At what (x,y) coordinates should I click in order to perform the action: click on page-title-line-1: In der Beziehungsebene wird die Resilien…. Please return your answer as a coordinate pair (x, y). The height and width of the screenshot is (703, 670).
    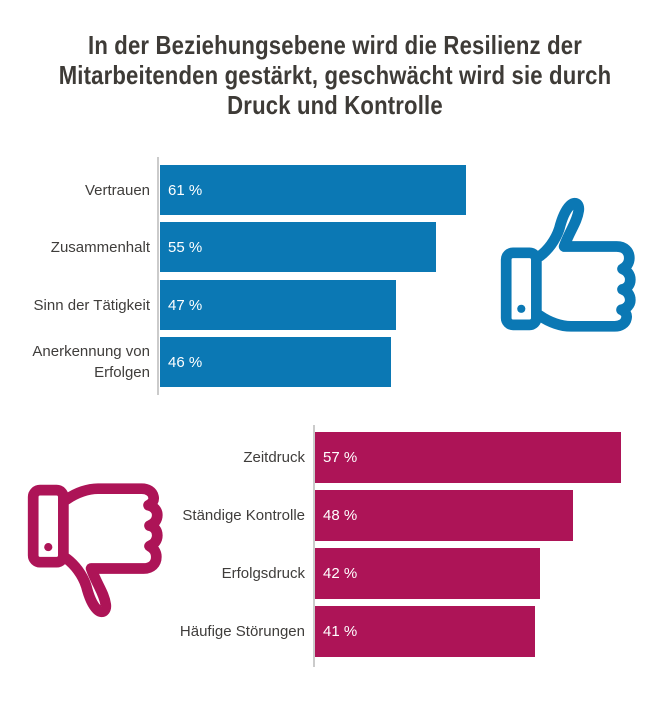
    Looking at the image, I should click on (335, 45).